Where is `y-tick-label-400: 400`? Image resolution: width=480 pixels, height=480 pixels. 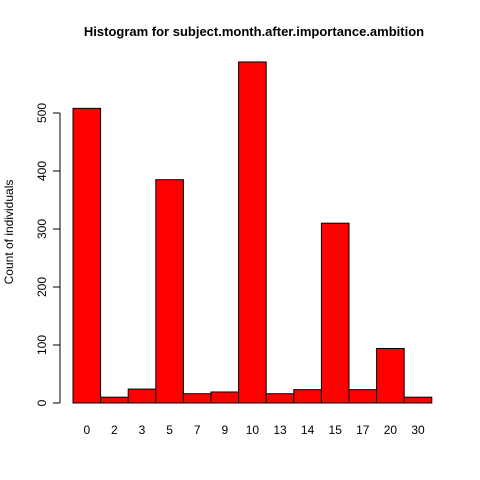
y-tick-label-400: 400 is located at coordinates (42, 171).